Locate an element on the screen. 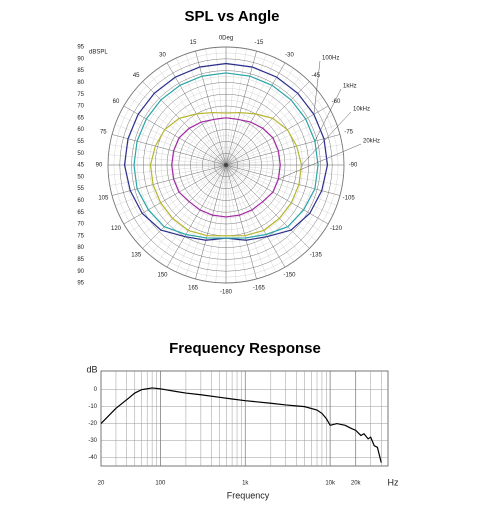 The width and height of the screenshot is (500, 509). theta-tick-label: 15 is located at coordinates (193, 43).